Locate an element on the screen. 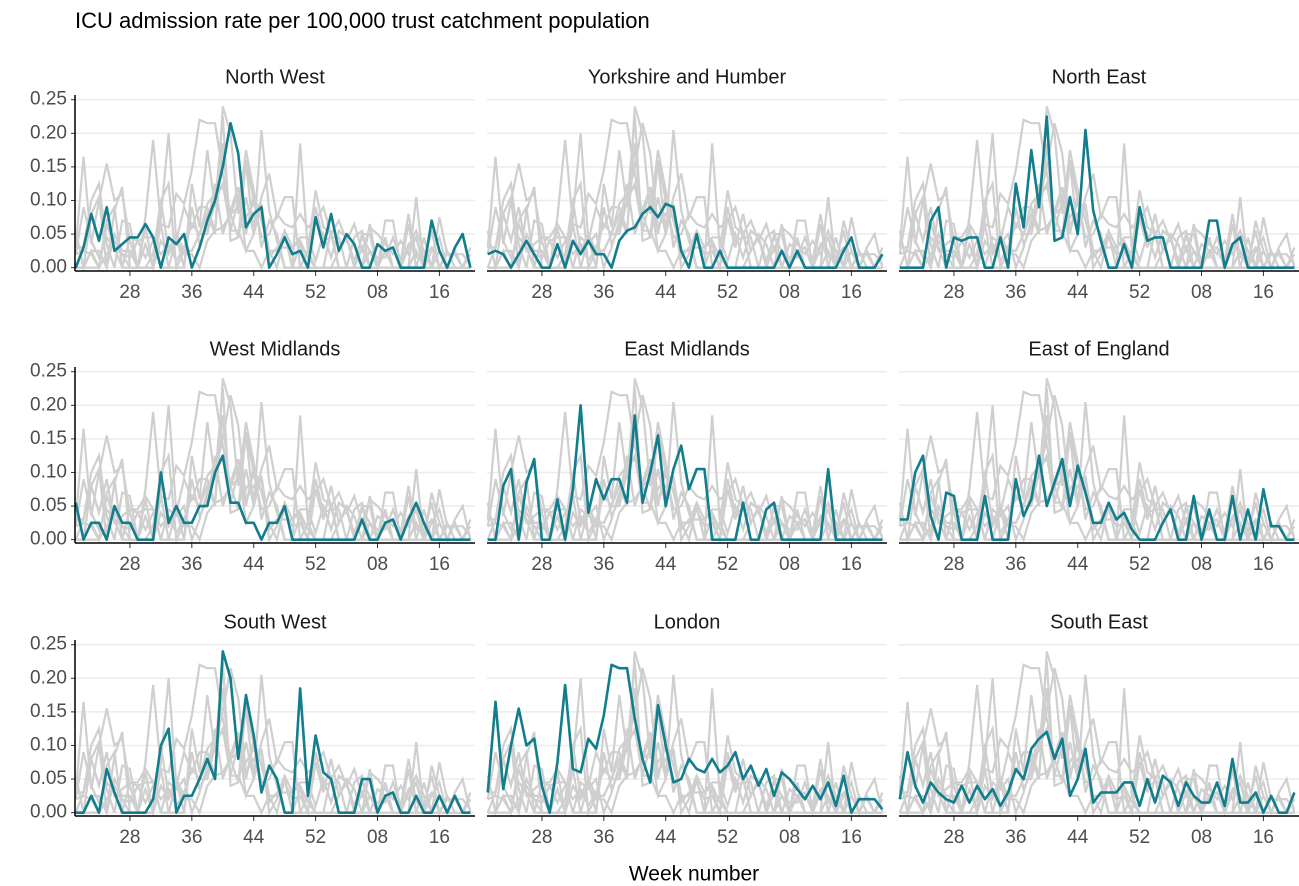 The width and height of the screenshot is (1299, 886). panel-title: North West is located at coordinates (275, 77).